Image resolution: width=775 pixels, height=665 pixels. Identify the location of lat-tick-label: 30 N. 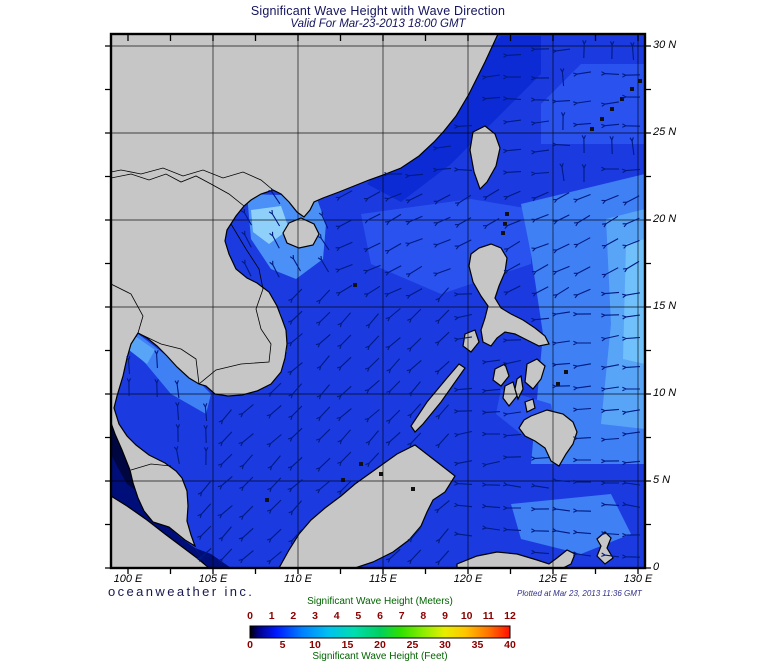
(665, 45).